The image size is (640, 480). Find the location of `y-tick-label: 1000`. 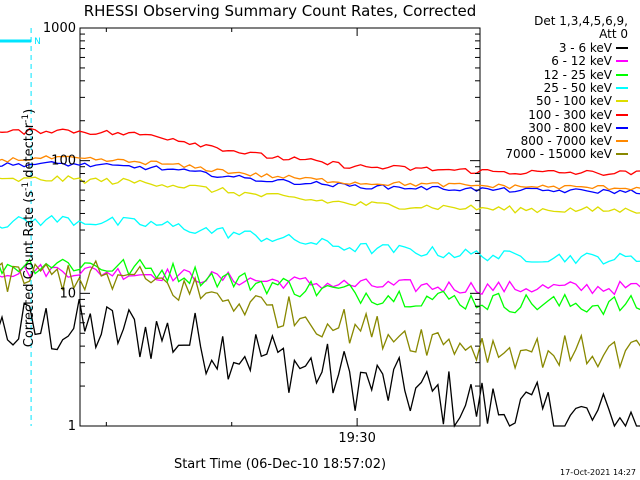

y-tick-label: 1000 is located at coordinates (59, 28).